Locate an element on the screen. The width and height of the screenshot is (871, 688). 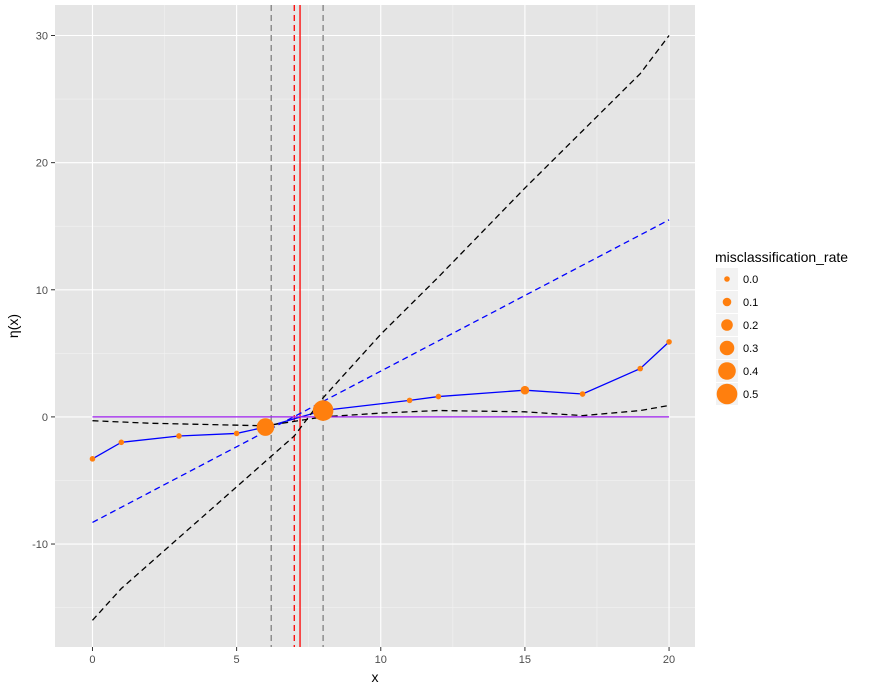
x-tick-label: 10 is located at coordinates (381, 660).